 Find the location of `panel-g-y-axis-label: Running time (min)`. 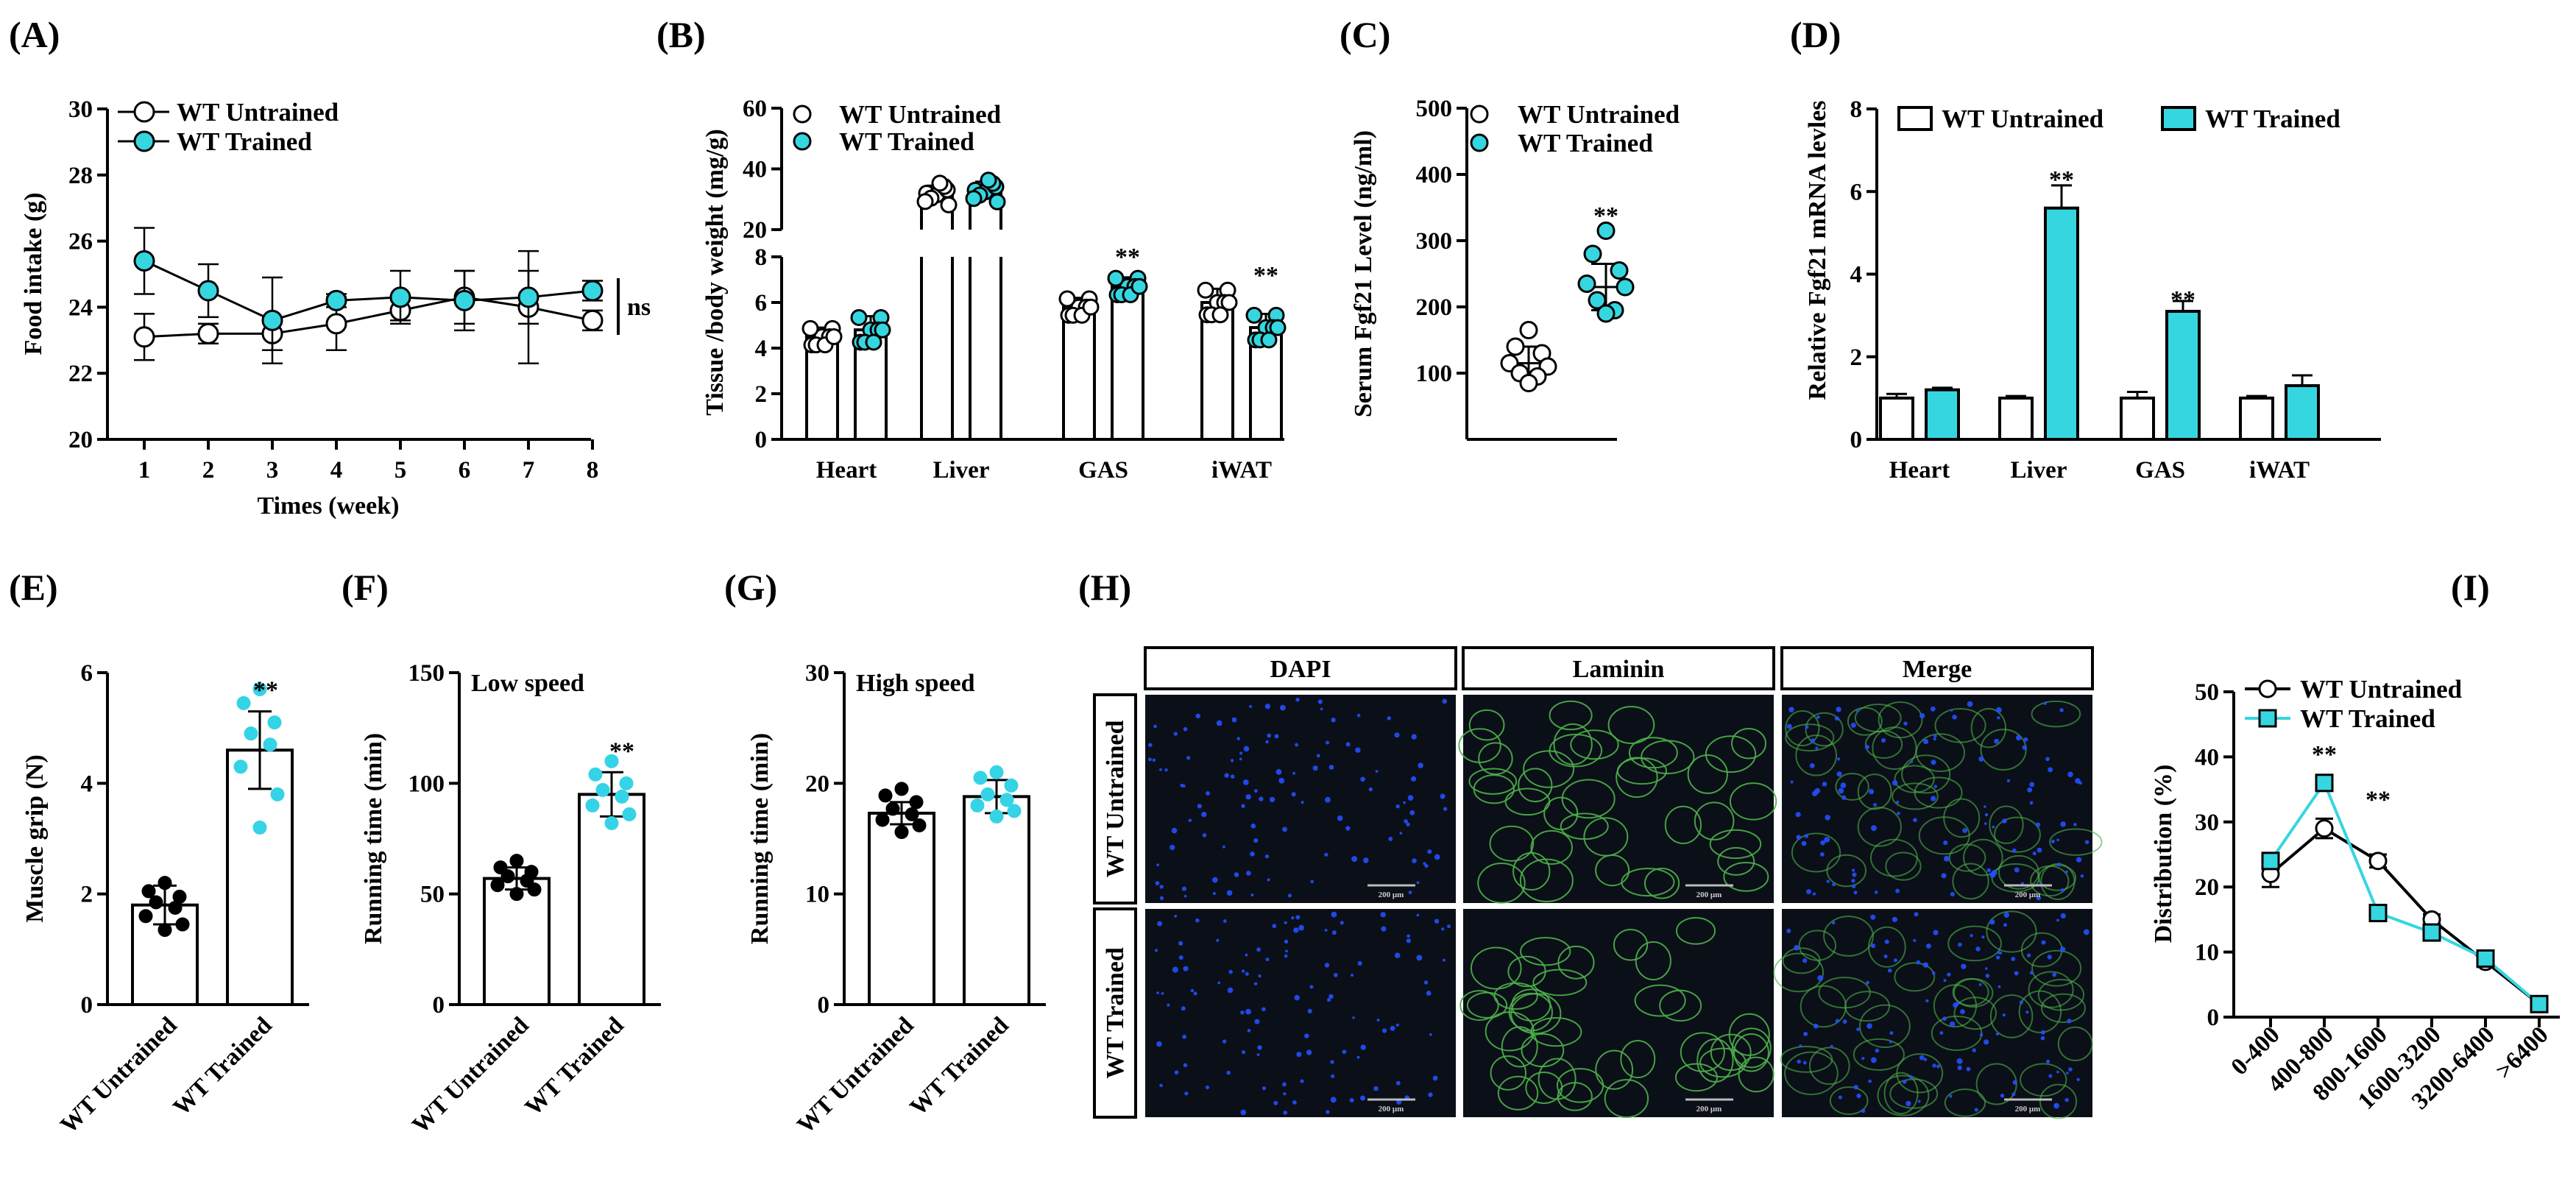

panel-g-y-axis-label: Running time (min) is located at coordinates (760, 838).